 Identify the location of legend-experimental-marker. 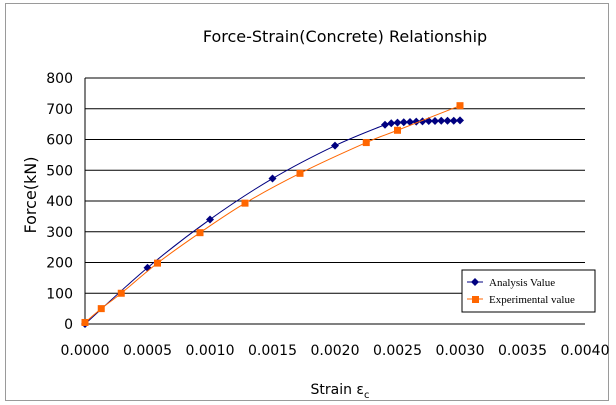
(475, 299).